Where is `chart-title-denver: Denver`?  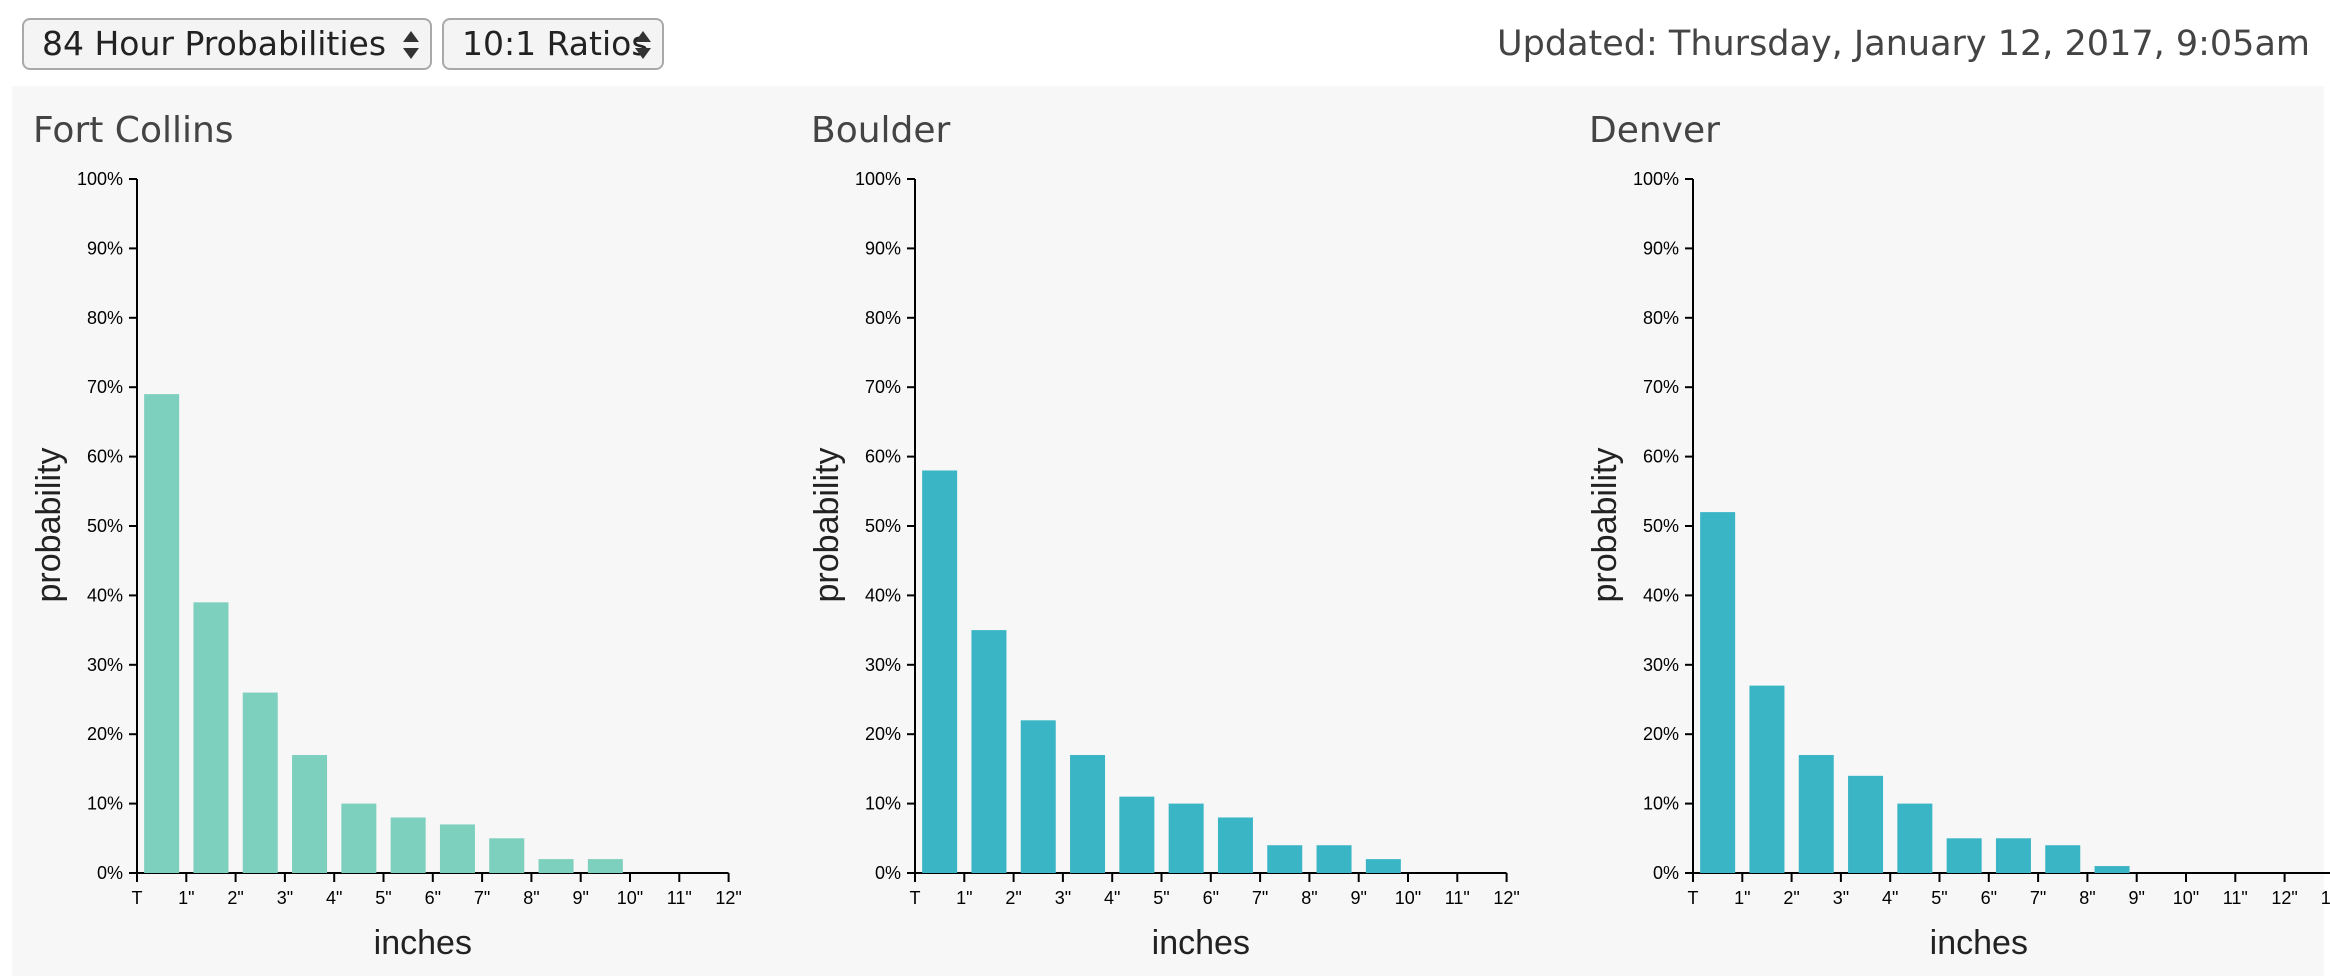
chart-title-denver: Denver is located at coordinates (1654, 130).